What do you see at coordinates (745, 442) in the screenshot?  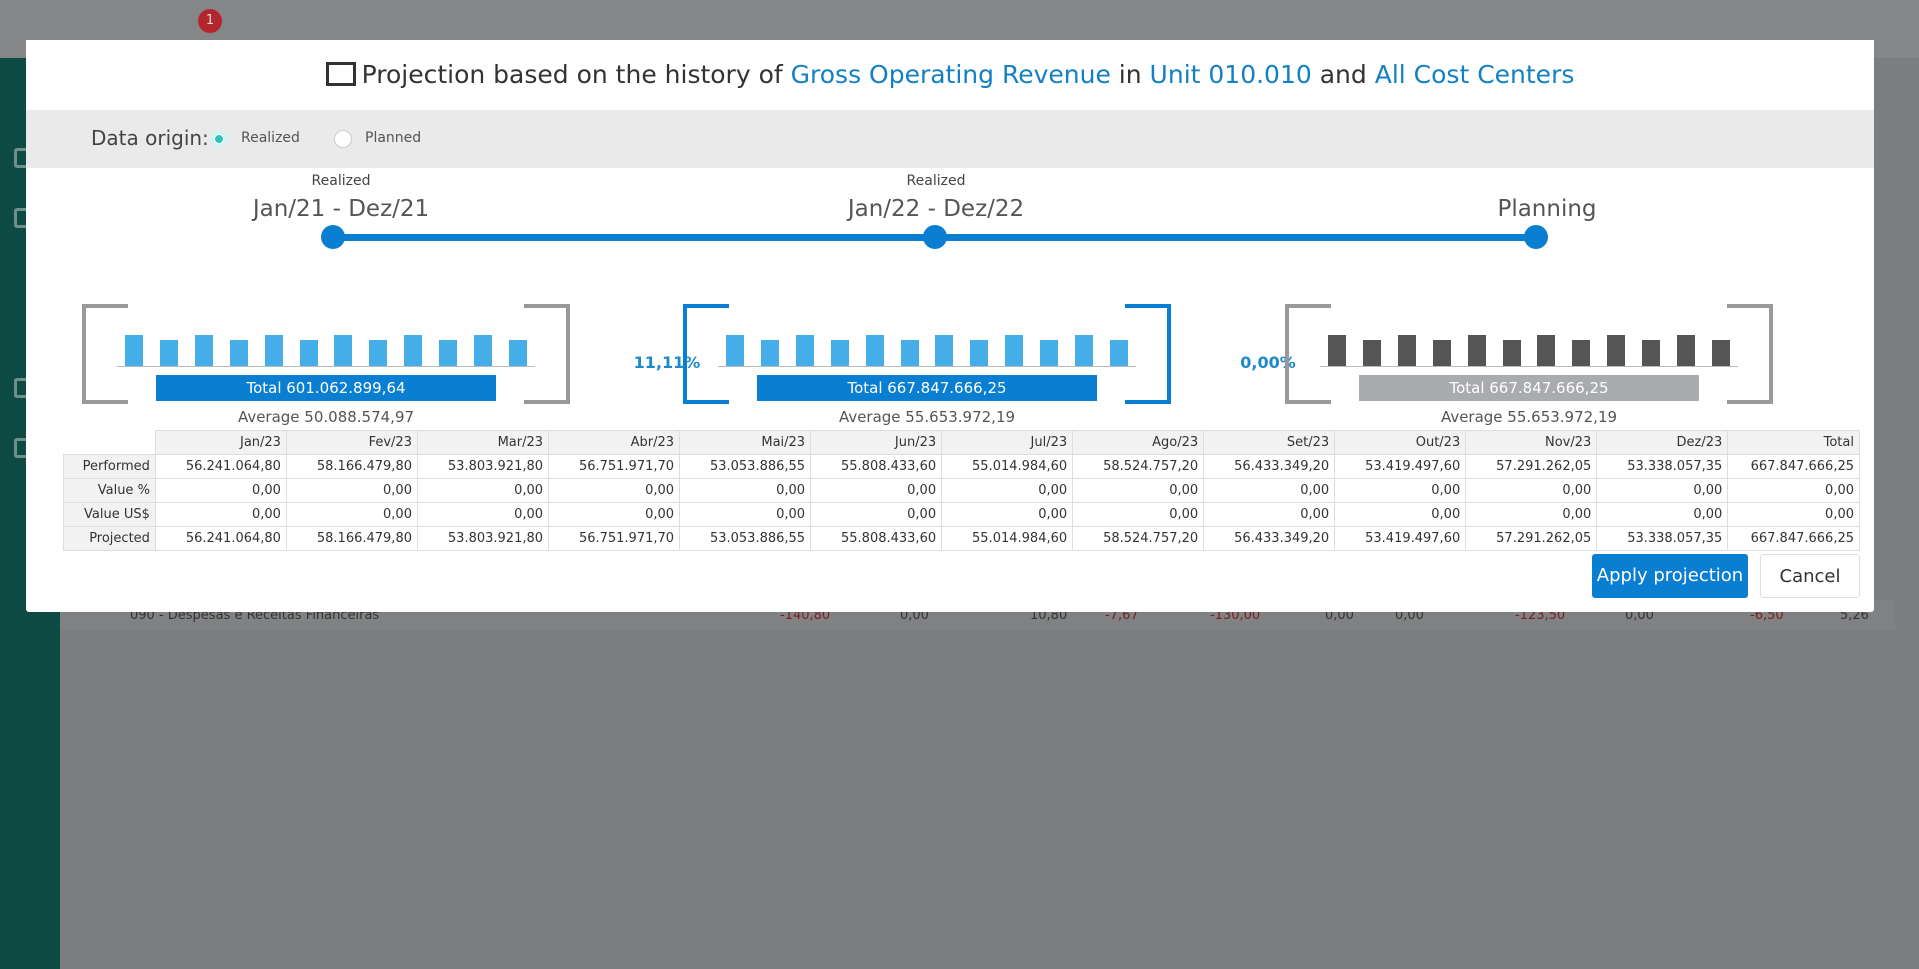 I see `column-header: Mai/23` at bounding box center [745, 442].